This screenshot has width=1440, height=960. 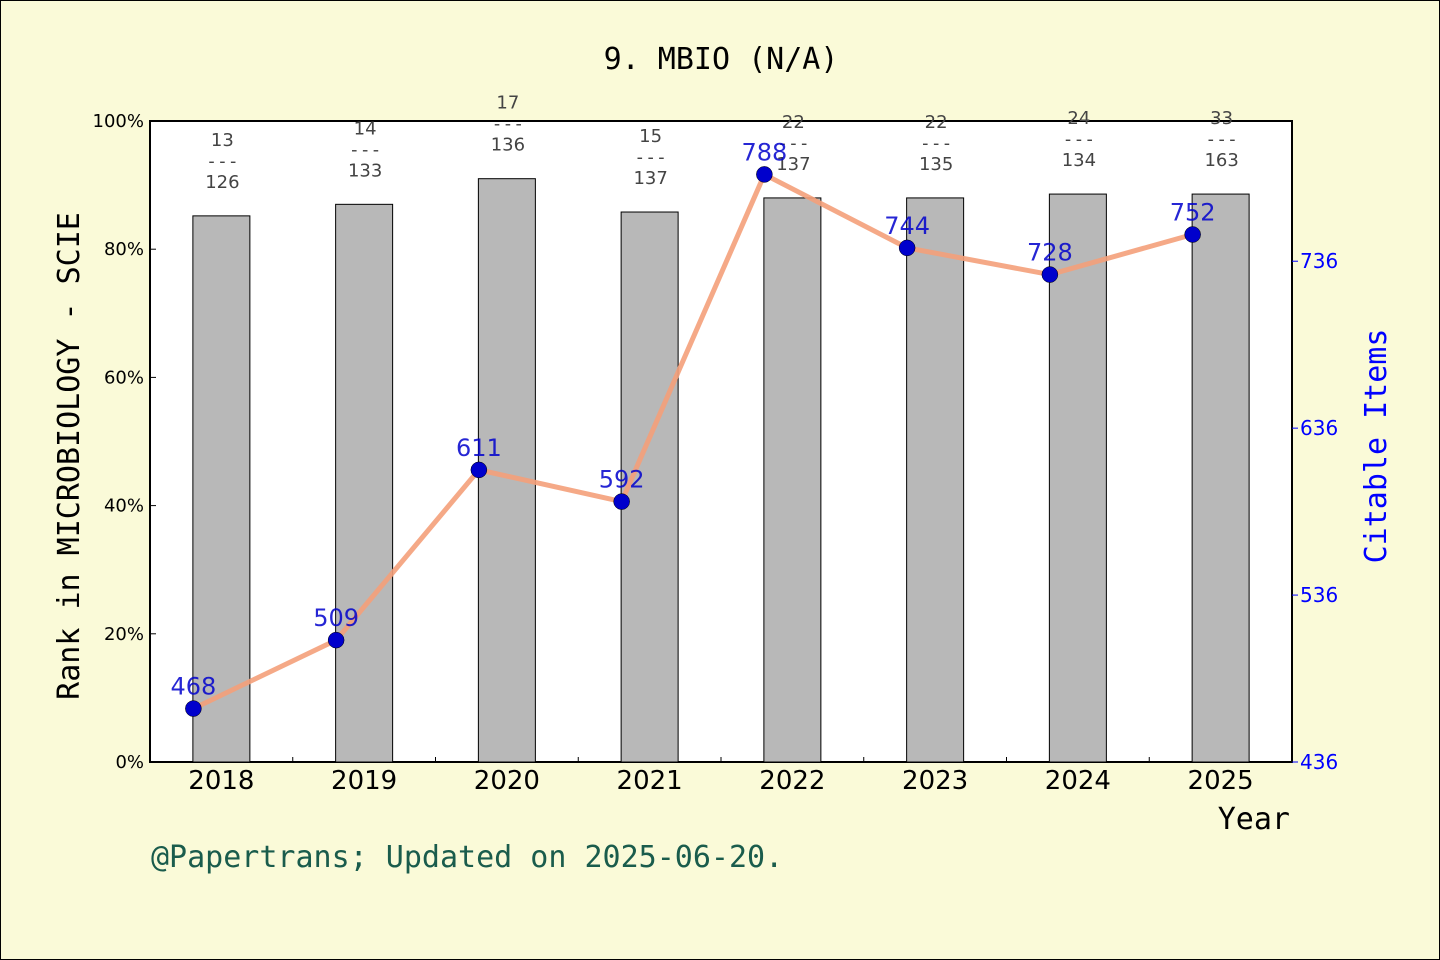 I want to click on rank-numerator-2022: 22, so click(x=793, y=122).